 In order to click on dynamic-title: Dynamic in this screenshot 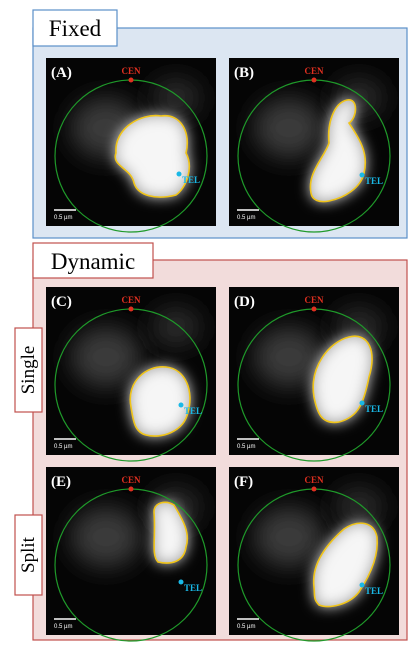, I will do `click(93, 261)`.